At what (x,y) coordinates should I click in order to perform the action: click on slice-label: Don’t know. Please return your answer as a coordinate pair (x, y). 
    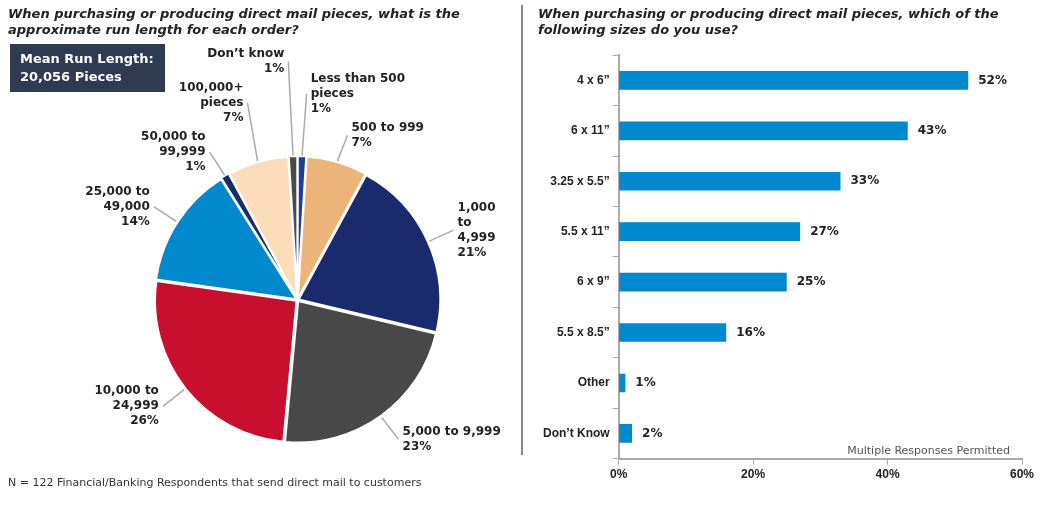
    Looking at the image, I should click on (246, 53).